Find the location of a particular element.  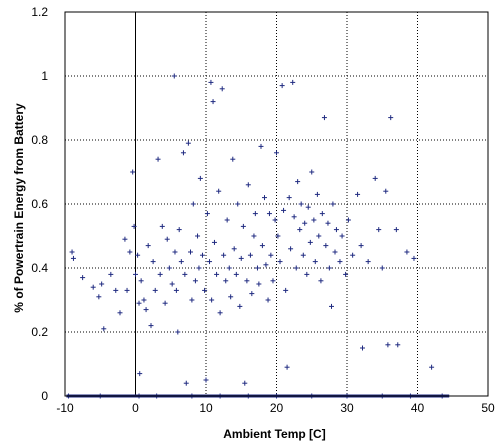

y-tick-label: 0.8 is located at coordinates (39, 140).